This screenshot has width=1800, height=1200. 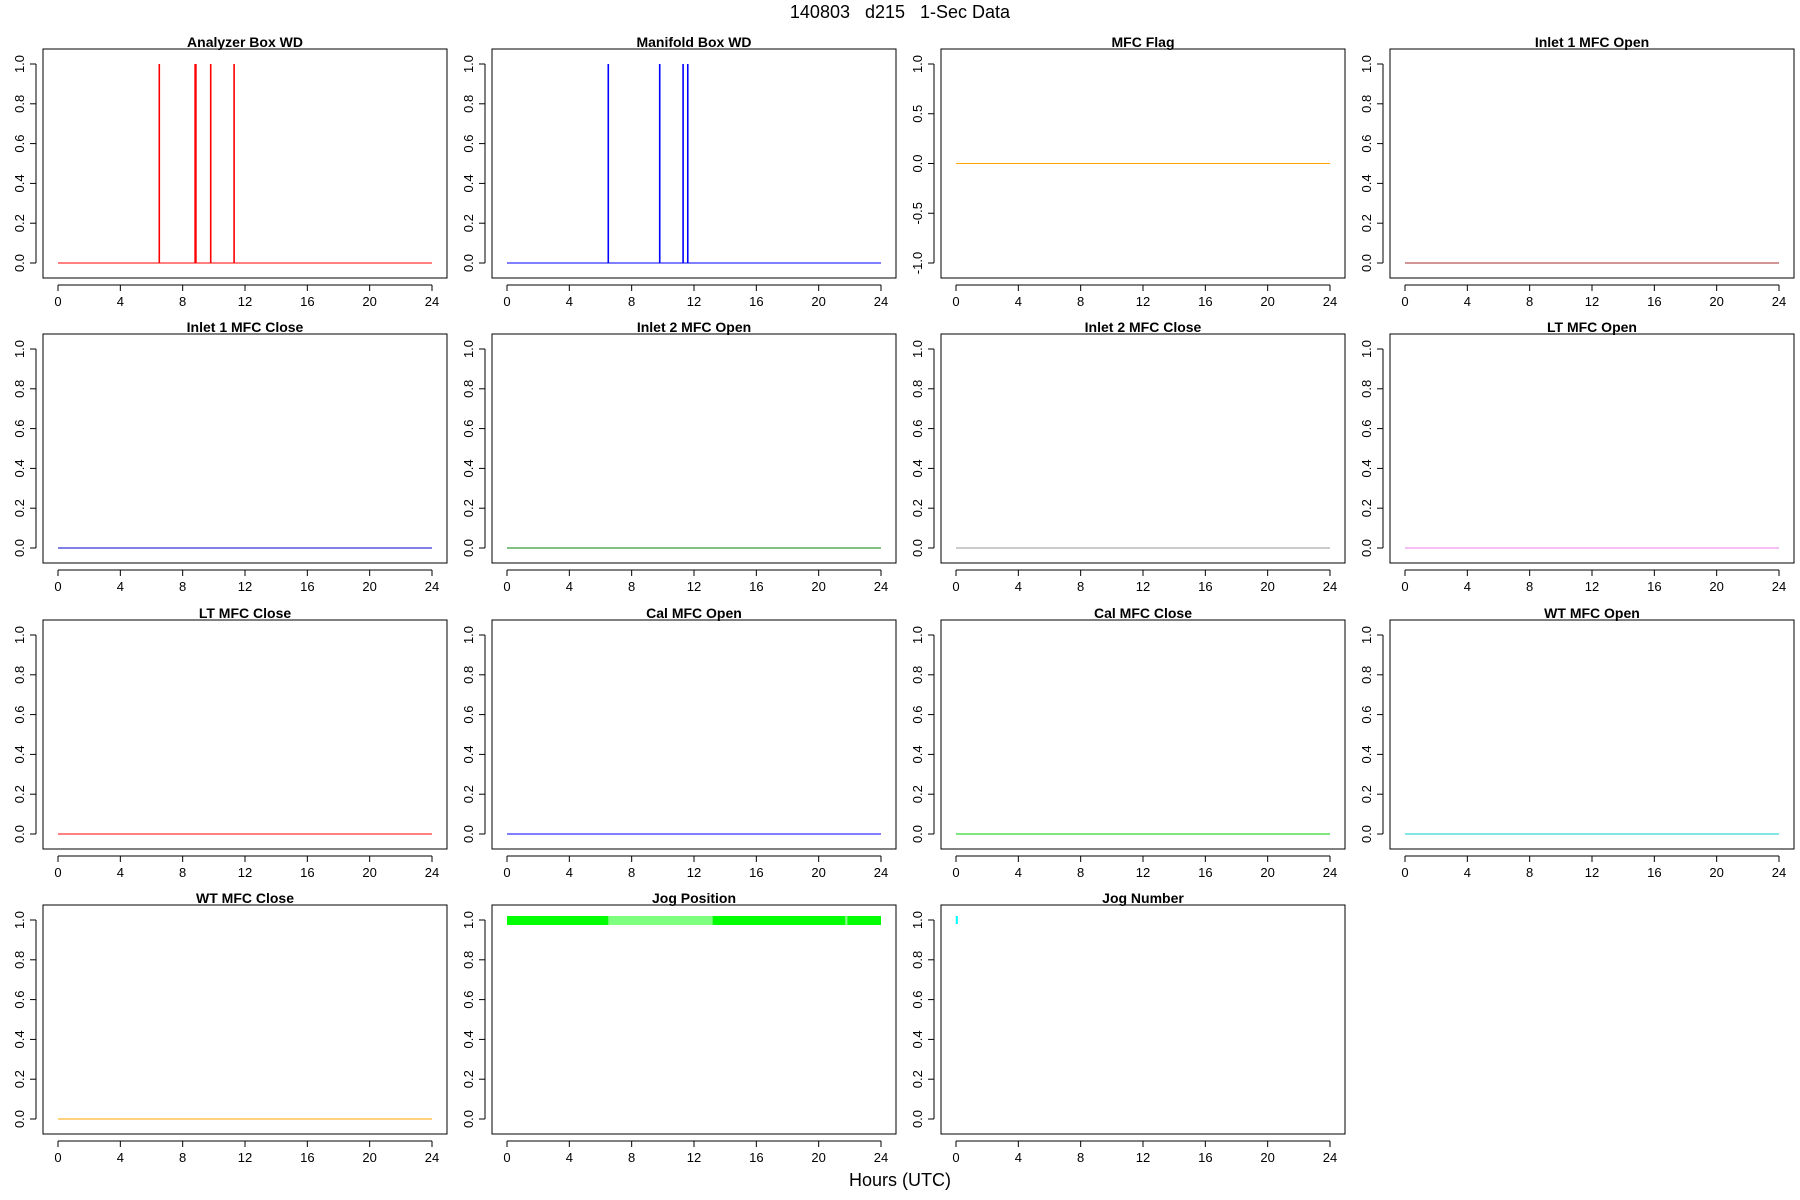 What do you see at coordinates (1592, 613) in the screenshot?
I see `panel-title: WT MFC Open` at bounding box center [1592, 613].